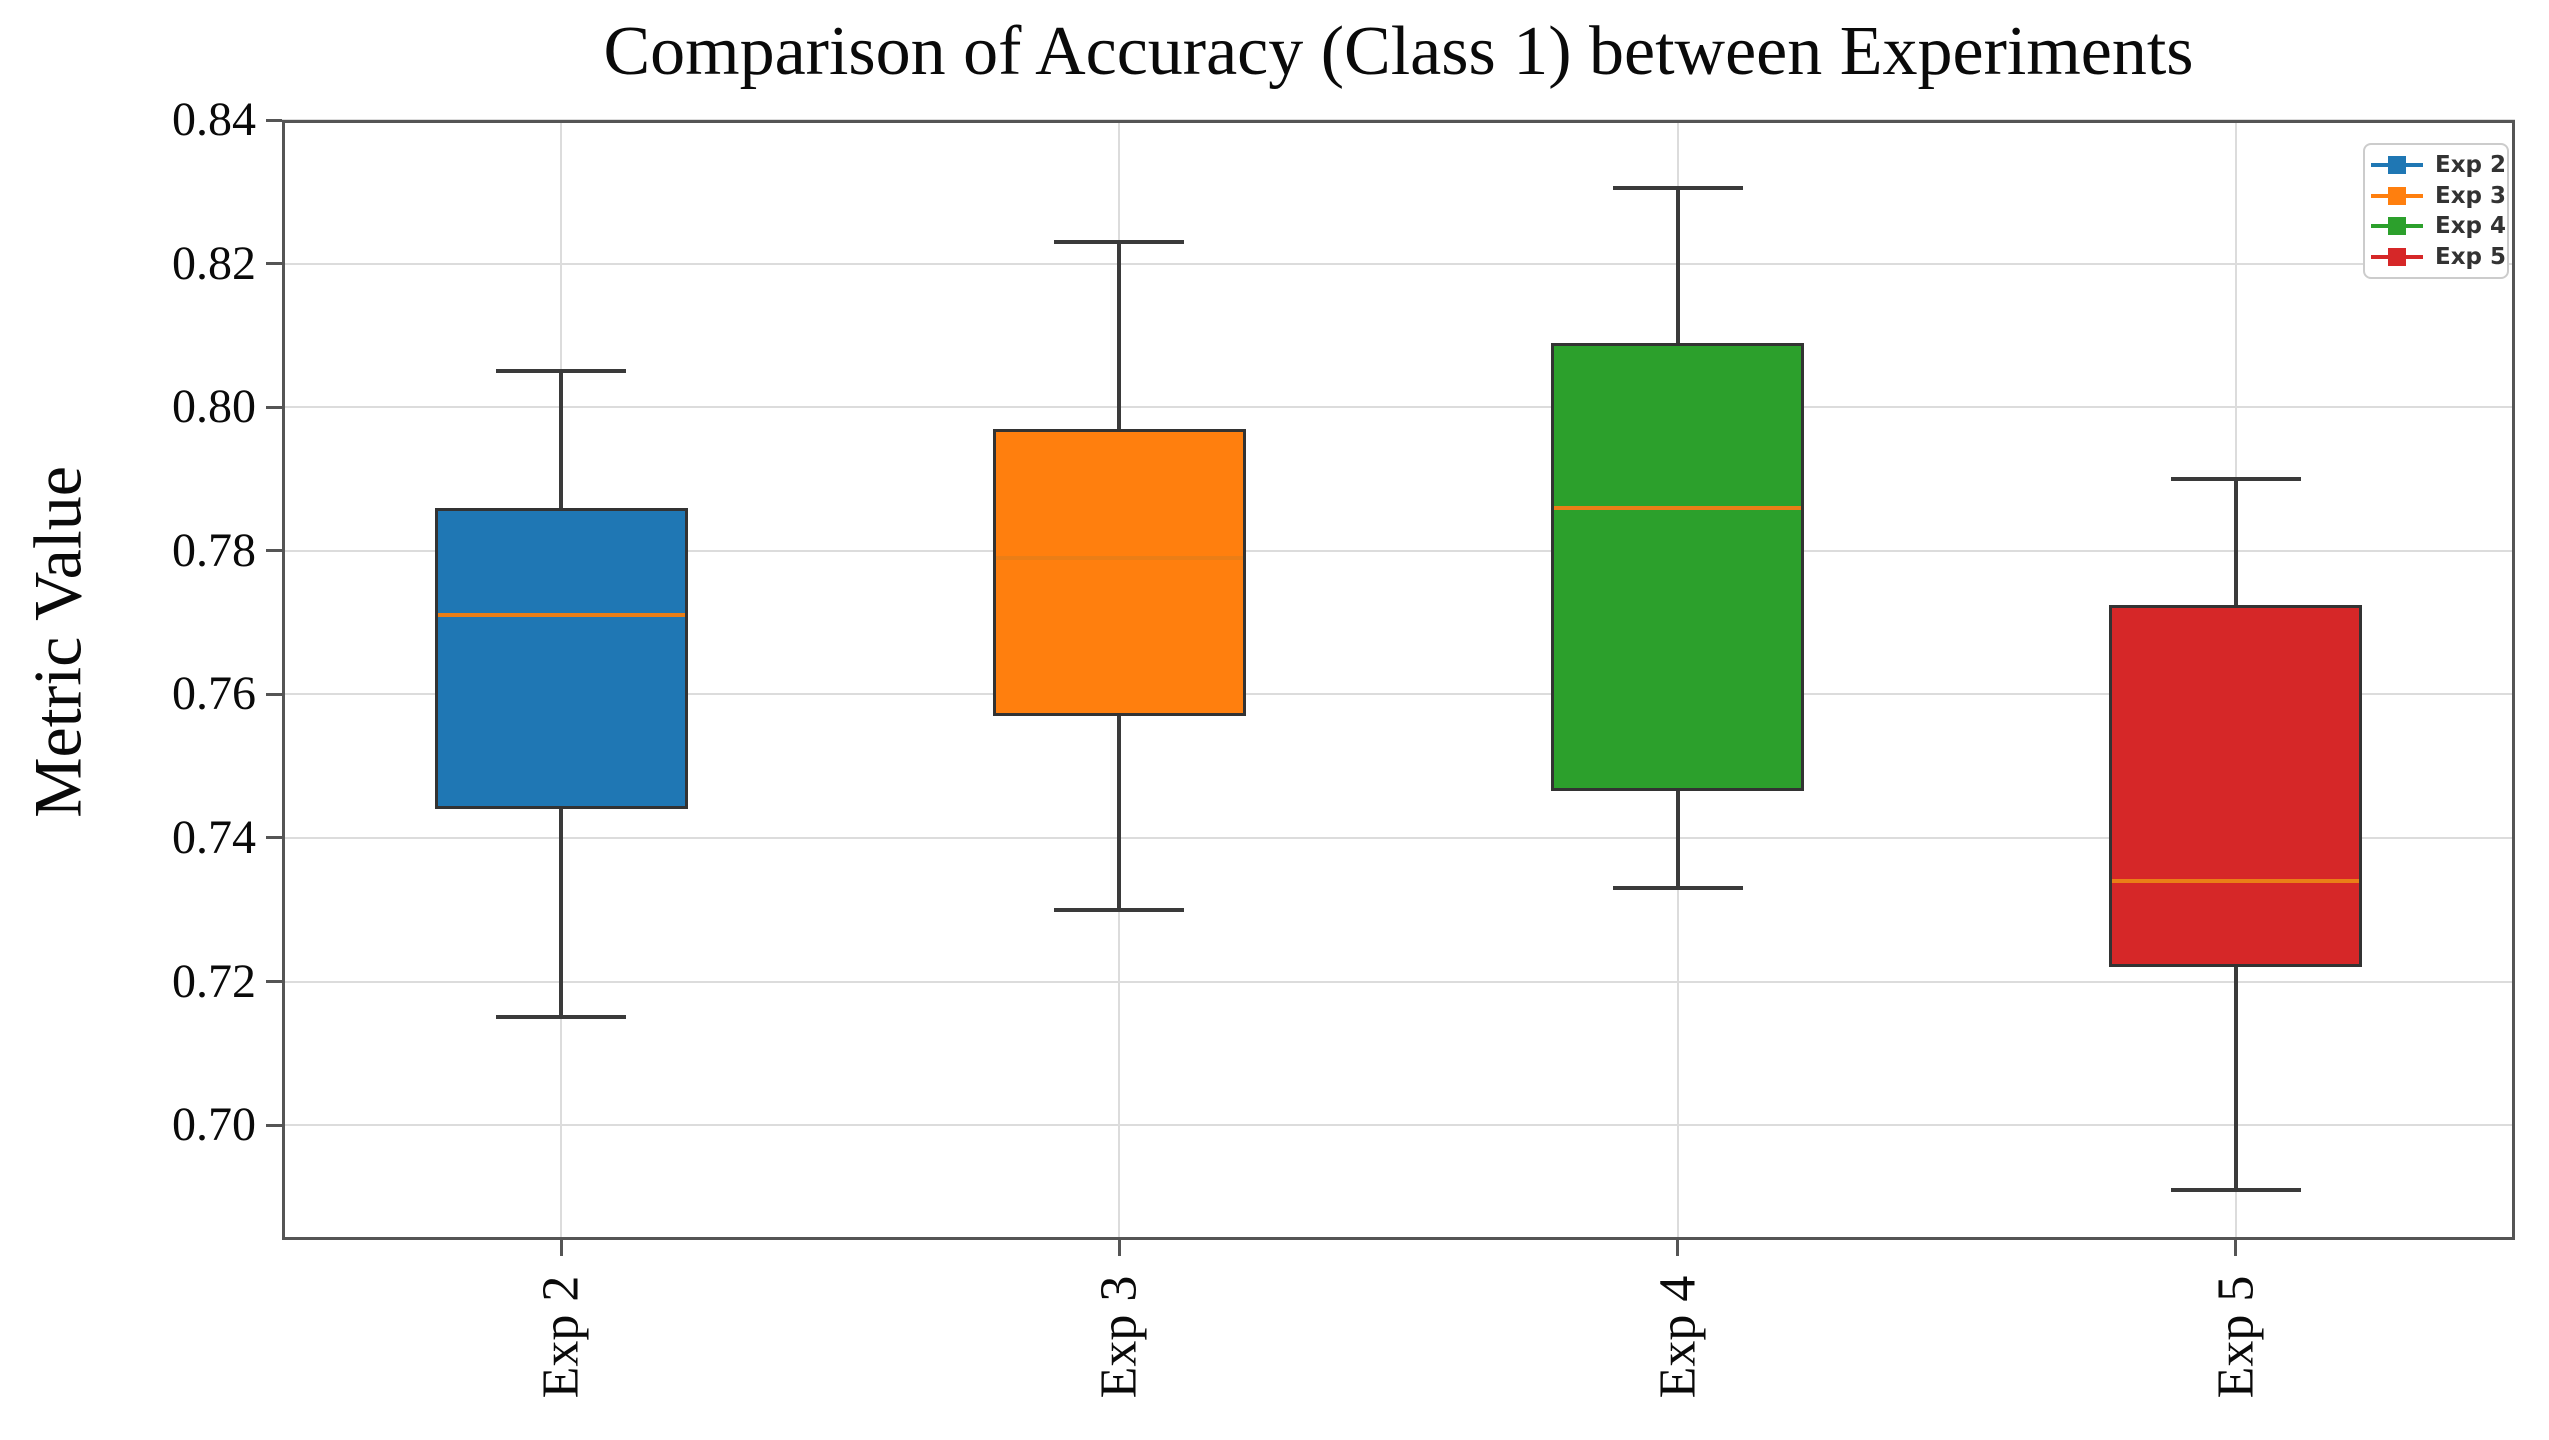 The height and width of the screenshot is (1440, 2549). Describe the element at coordinates (214, 1125) in the screenshot. I see `y-tick-label: 0.70` at that location.